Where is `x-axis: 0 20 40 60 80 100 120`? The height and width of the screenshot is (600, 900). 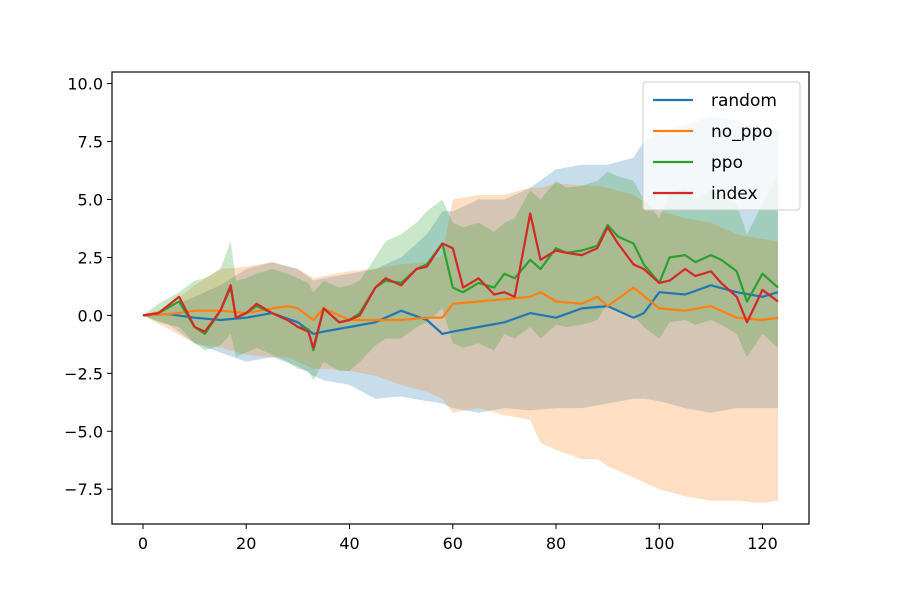
x-axis: 0 20 40 60 80 100 120 is located at coordinates (458, 538).